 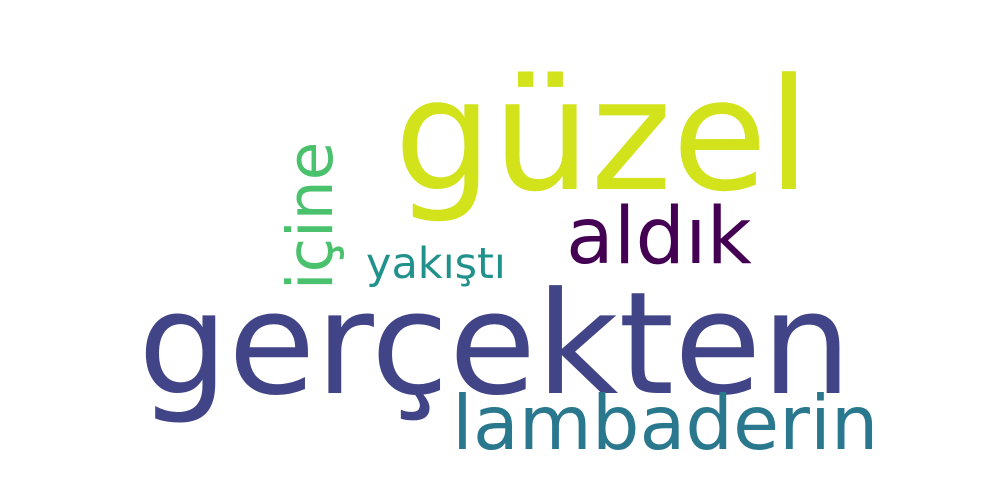 I want to click on word-lambaderin: lambaderin, so click(x=665, y=423).